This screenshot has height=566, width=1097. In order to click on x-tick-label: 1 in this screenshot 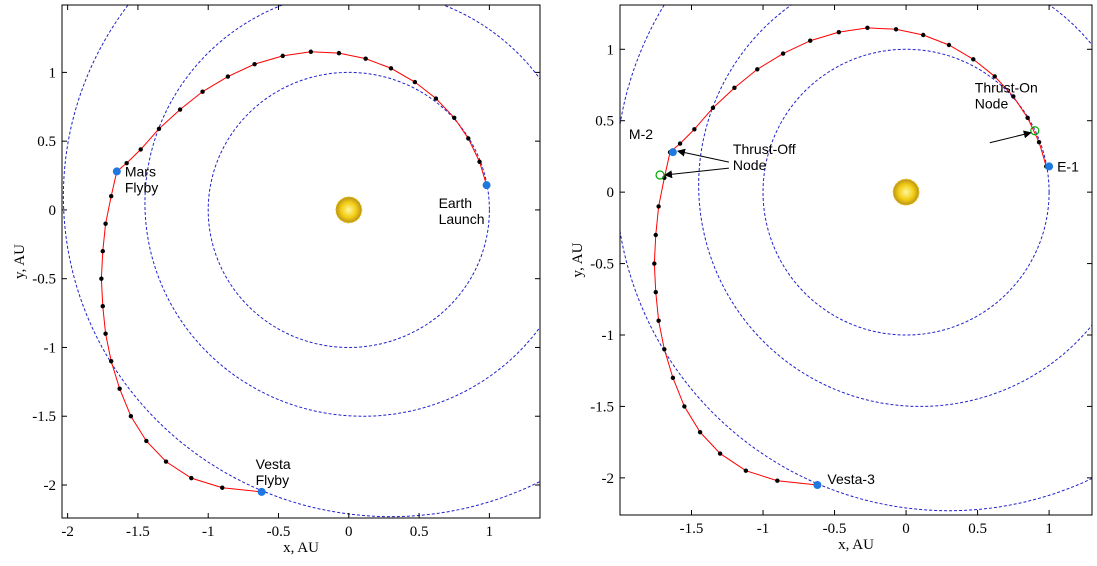, I will do `click(1049, 529)`.